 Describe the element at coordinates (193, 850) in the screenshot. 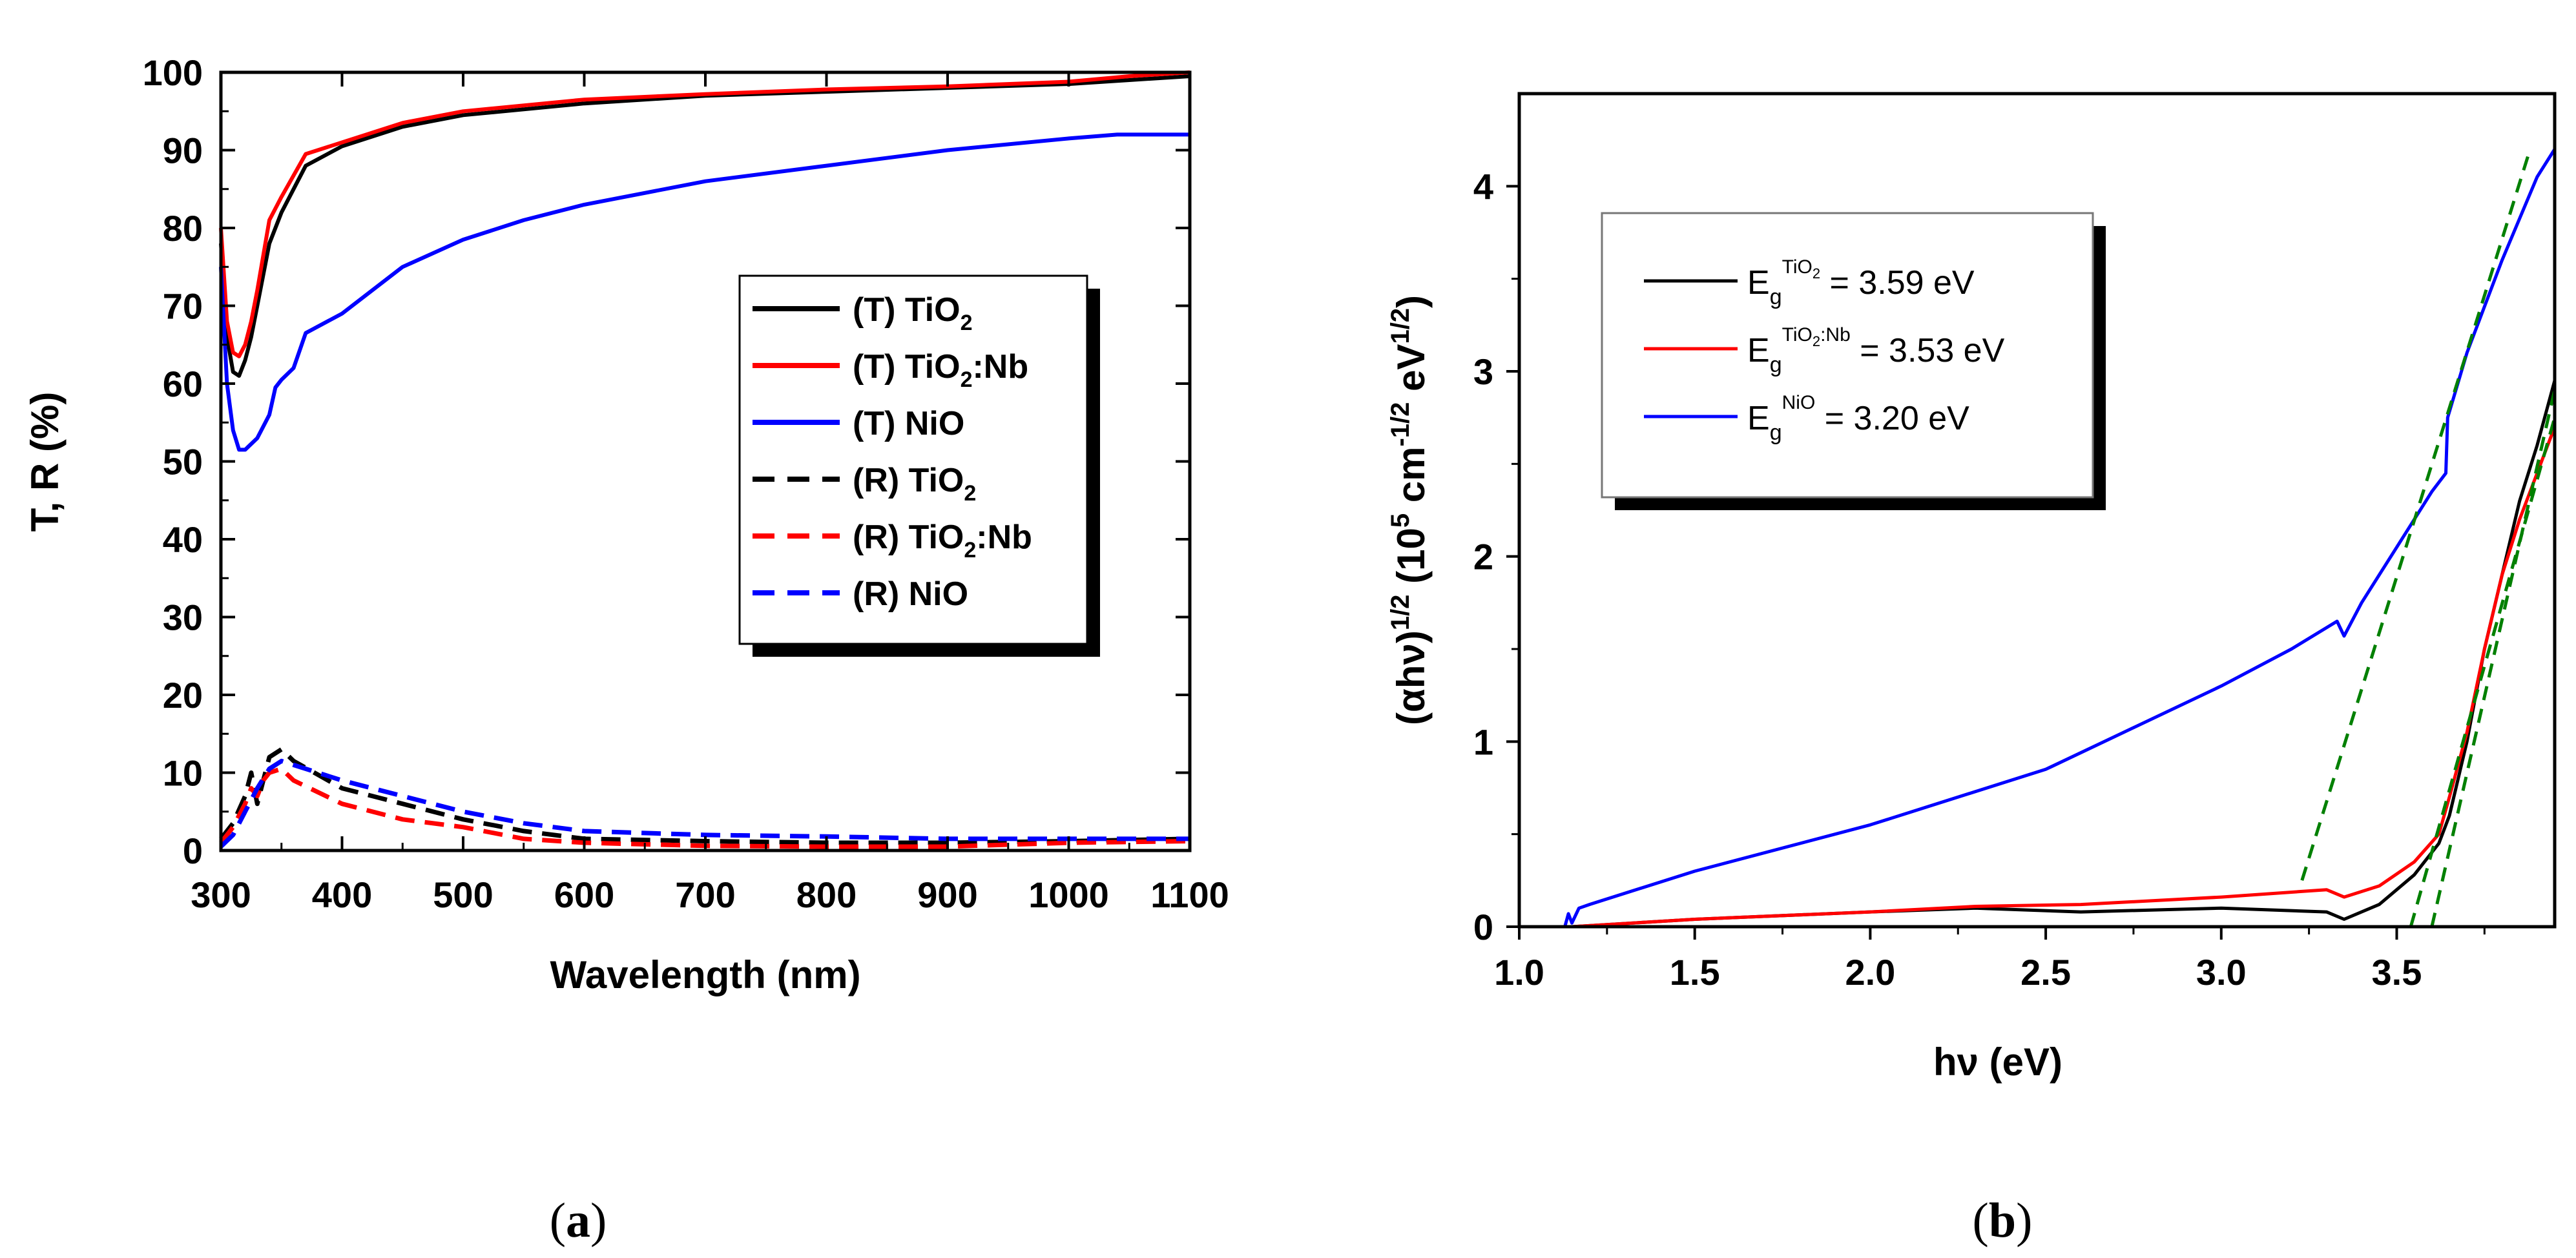

I see `panel-a-y-tick-label: 0` at that location.